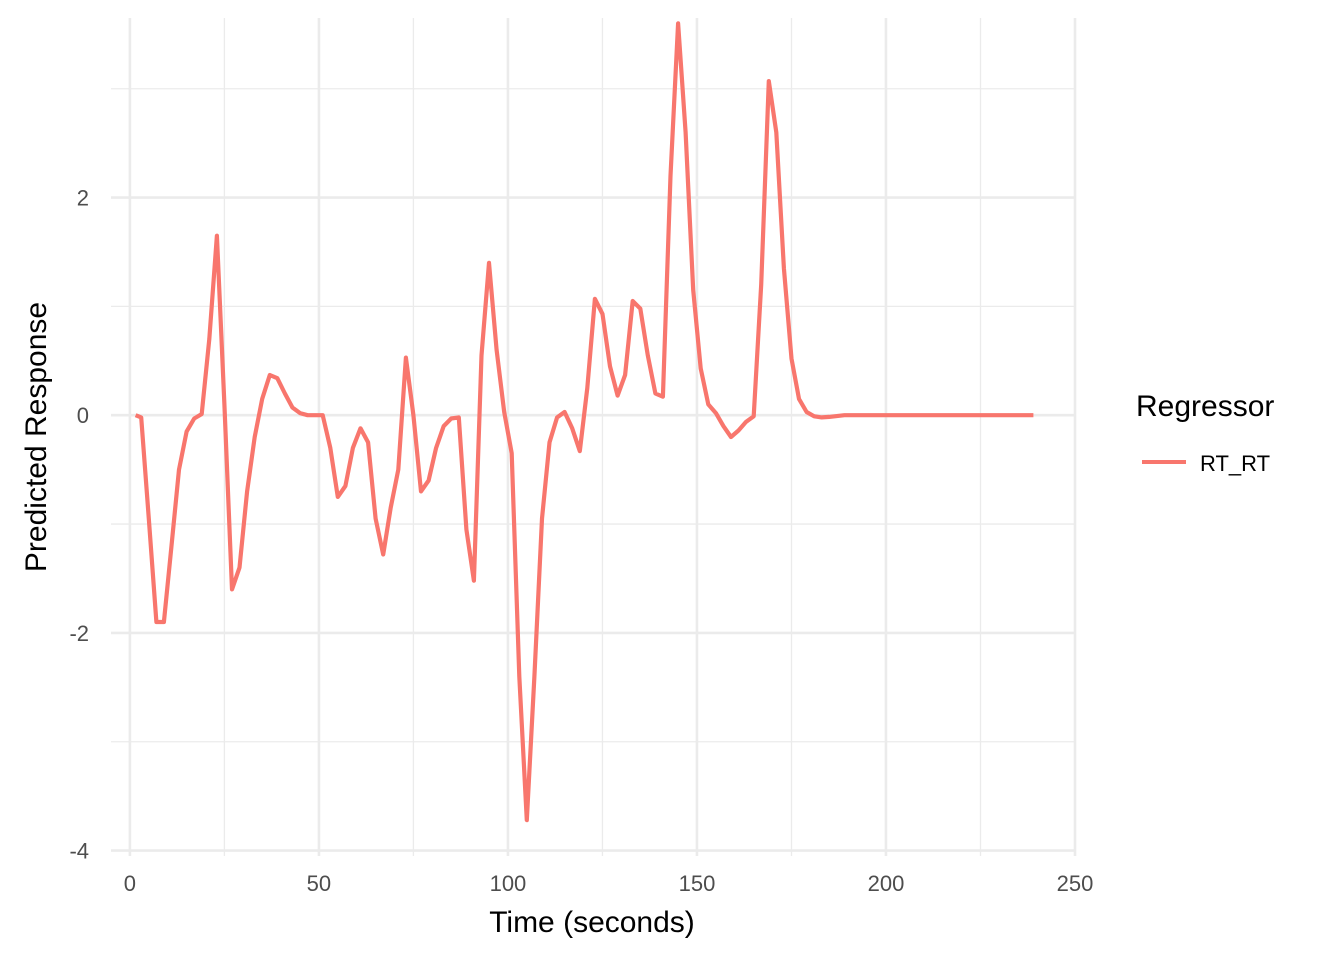 The height and width of the screenshot is (960, 1344). What do you see at coordinates (83, 415) in the screenshot?
I see `y-tick-label: 0` at bounding box center [83, 415].